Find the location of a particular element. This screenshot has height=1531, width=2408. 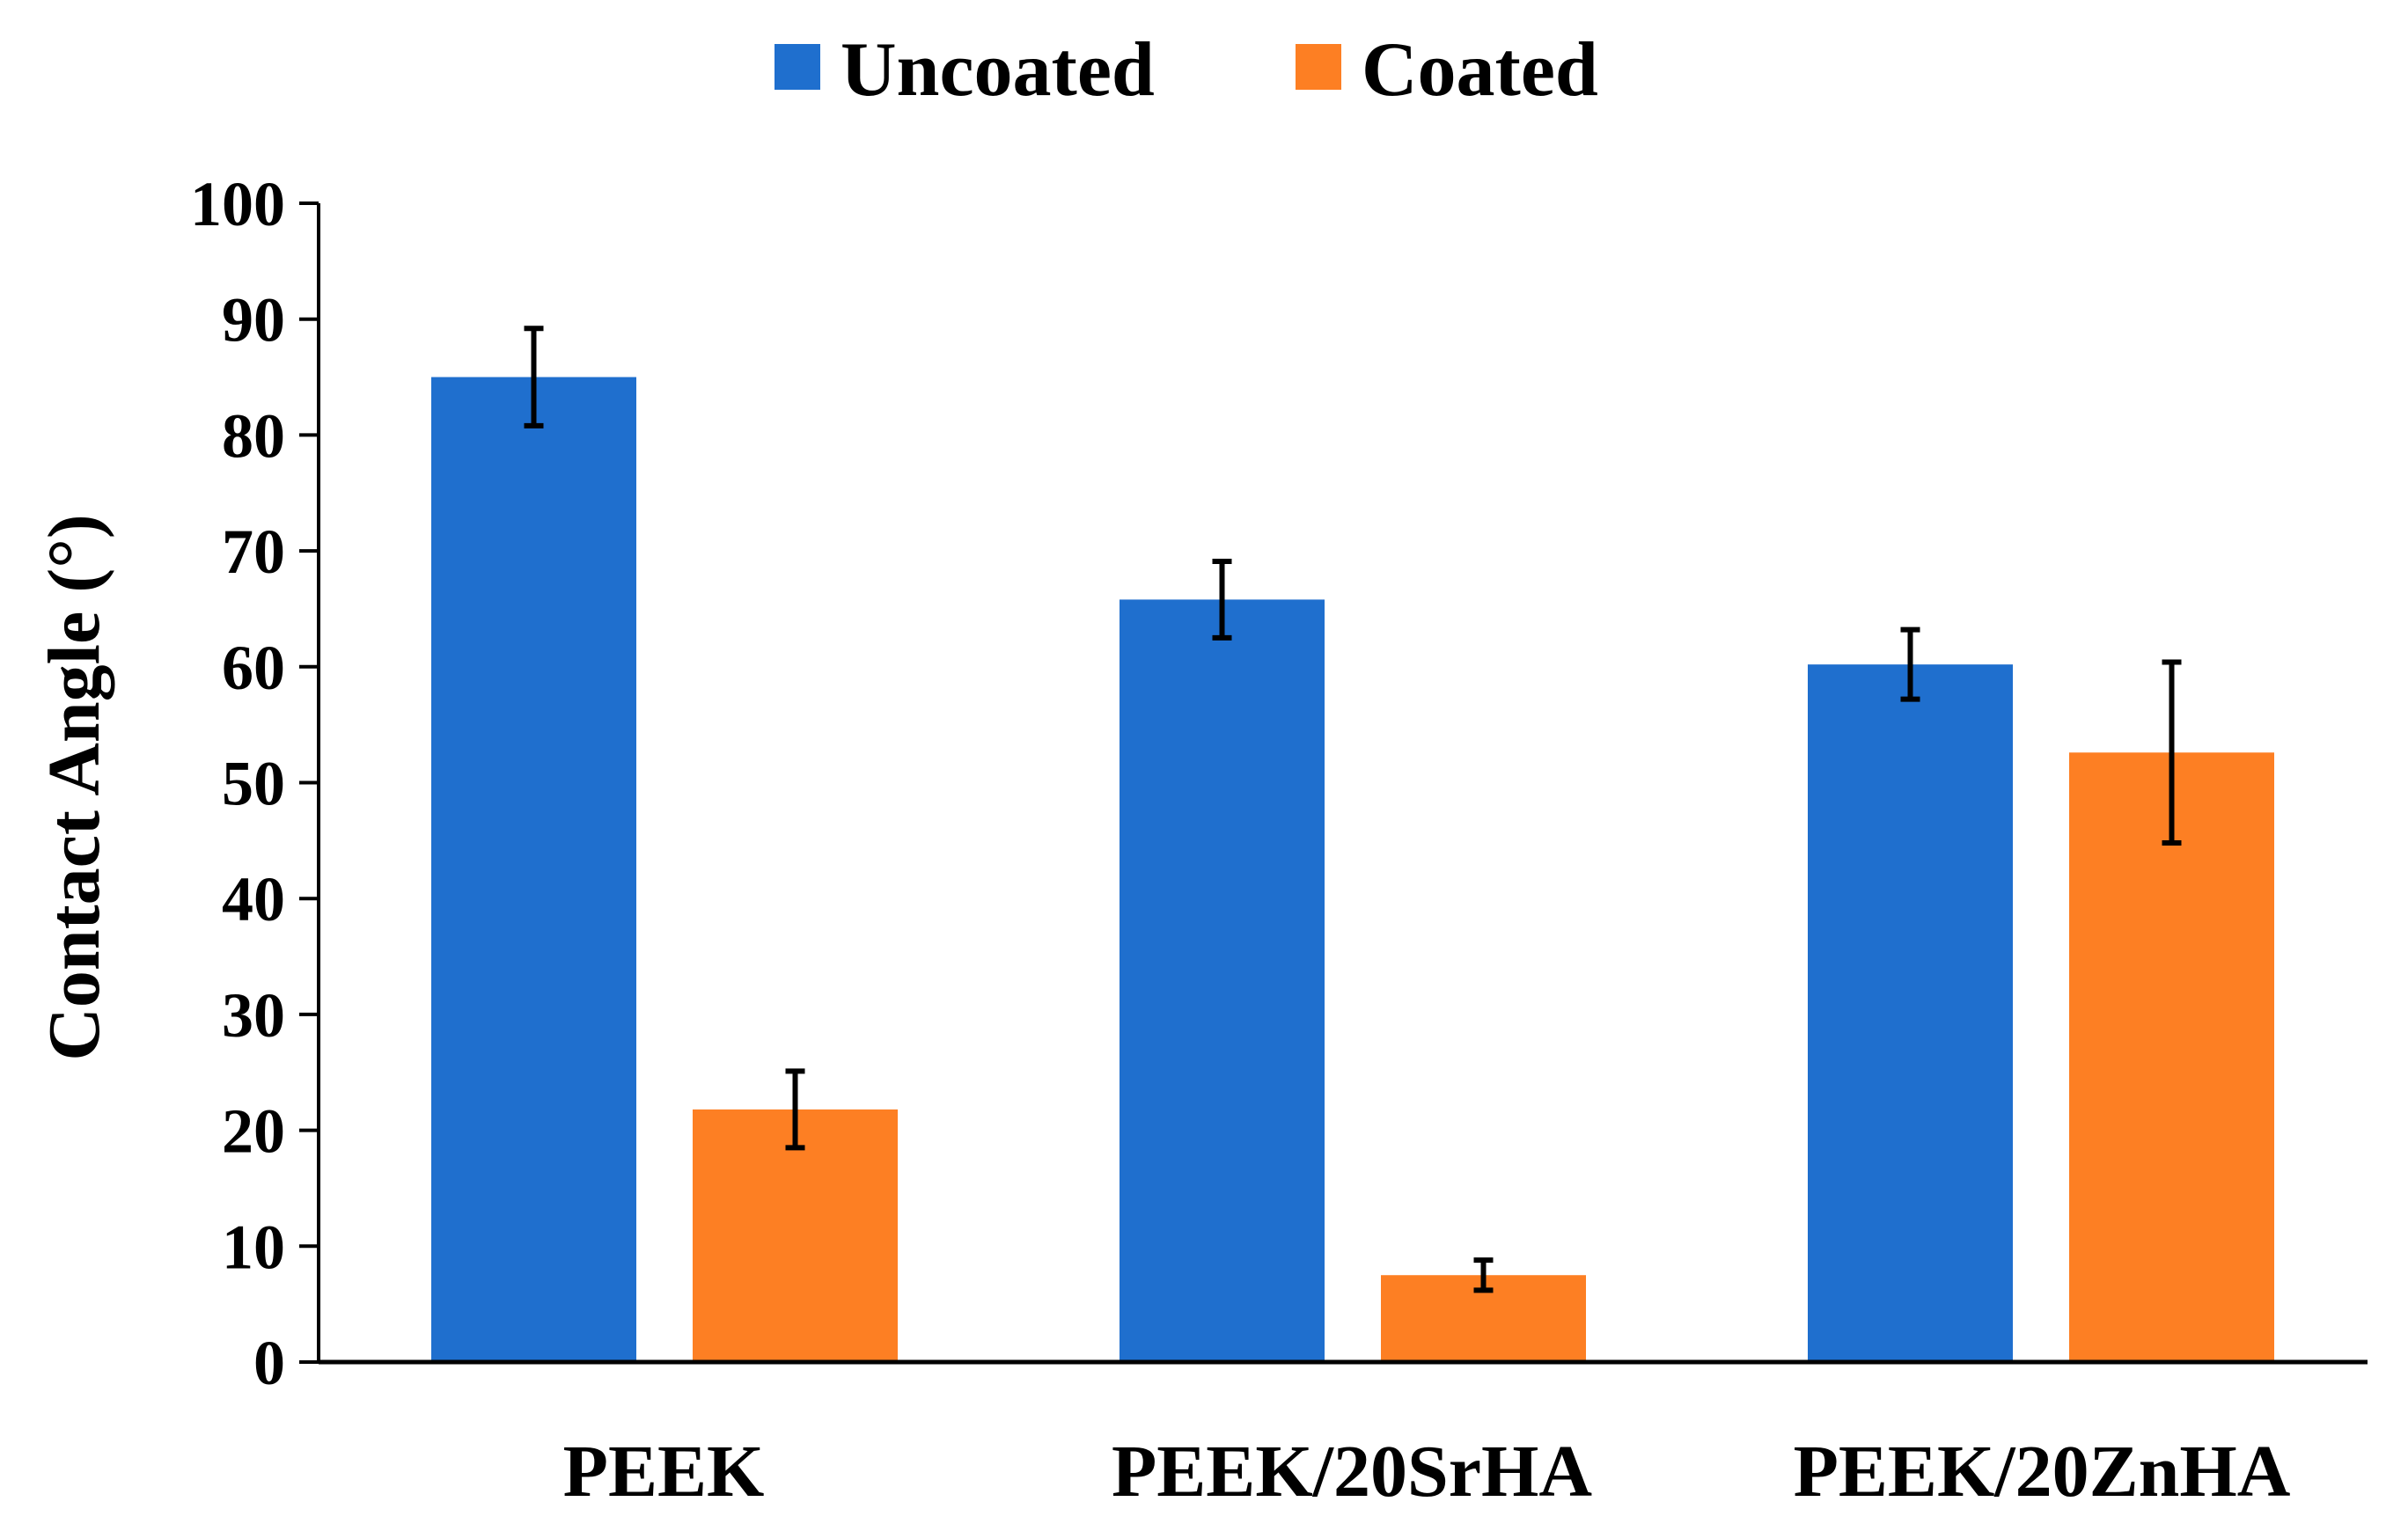

bar-coated-peek-20znha is located at coordinates (2171, 1057).